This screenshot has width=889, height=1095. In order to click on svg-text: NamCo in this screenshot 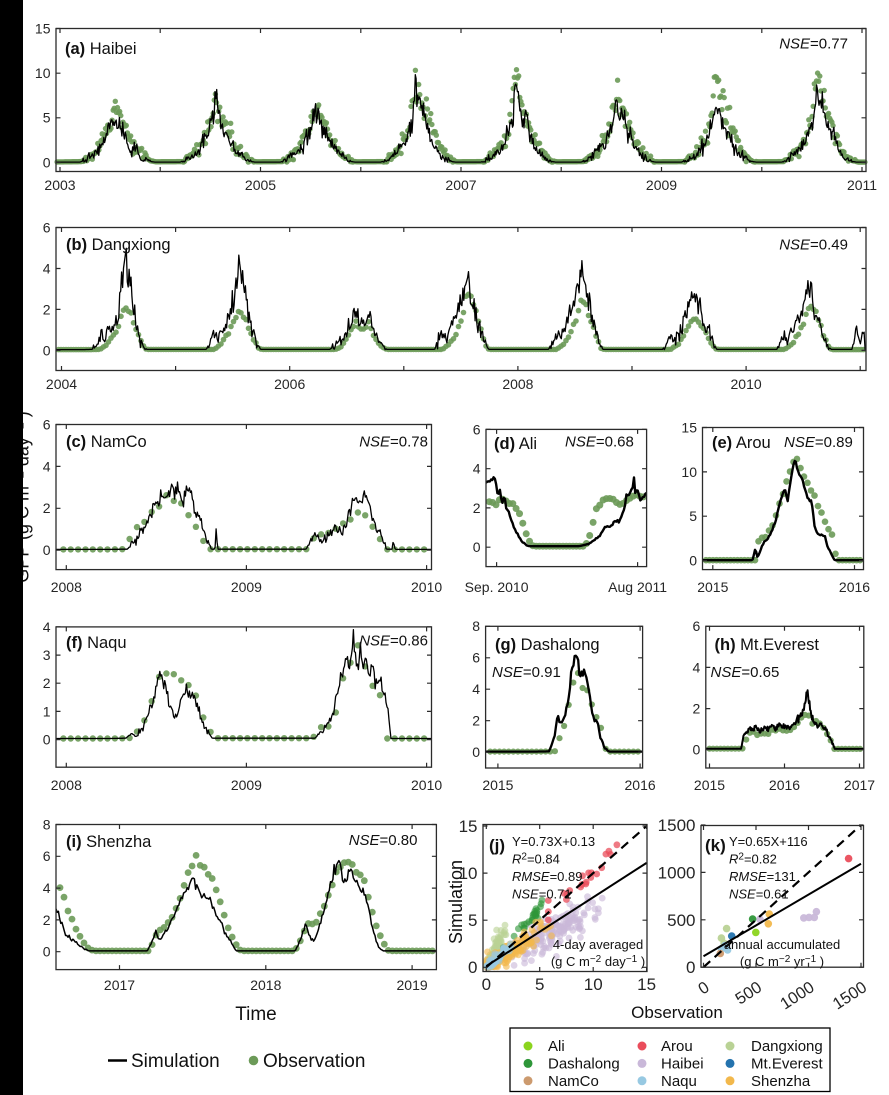, I will do `click(573, 1081)`.